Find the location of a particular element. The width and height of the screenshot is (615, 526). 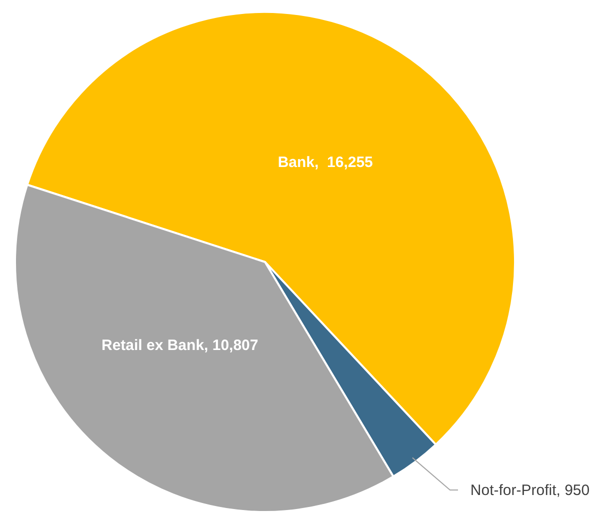

slice-label: Retail ex Bank, 10,807 is located at coordinates (180, 345).